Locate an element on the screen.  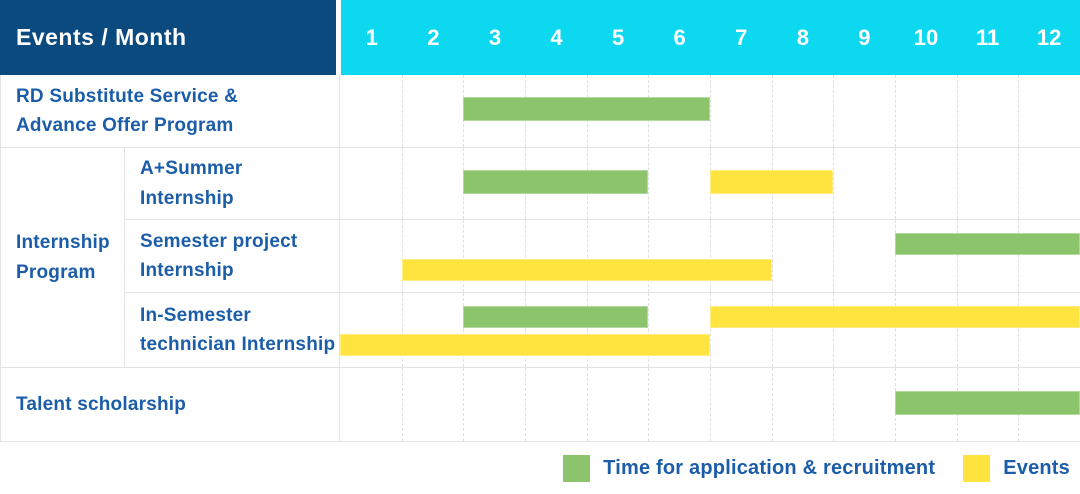
month-header-3: 3 is located at coordinates (495, 37).